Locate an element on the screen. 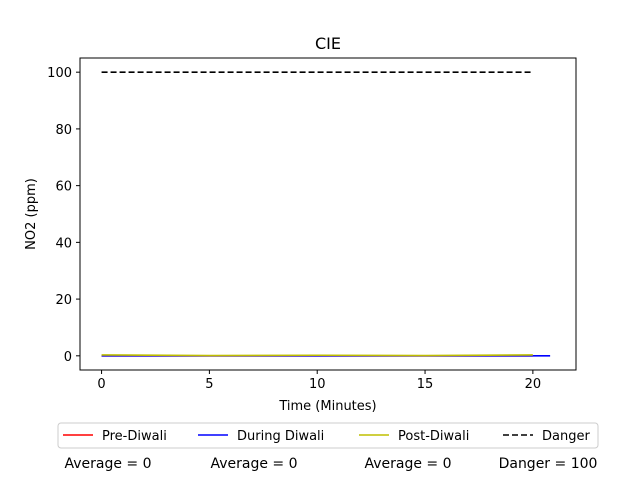 This screenshot has height=480, width=640. x-axis: 0 5 10 15 20 is located at coordinates (319, 381).